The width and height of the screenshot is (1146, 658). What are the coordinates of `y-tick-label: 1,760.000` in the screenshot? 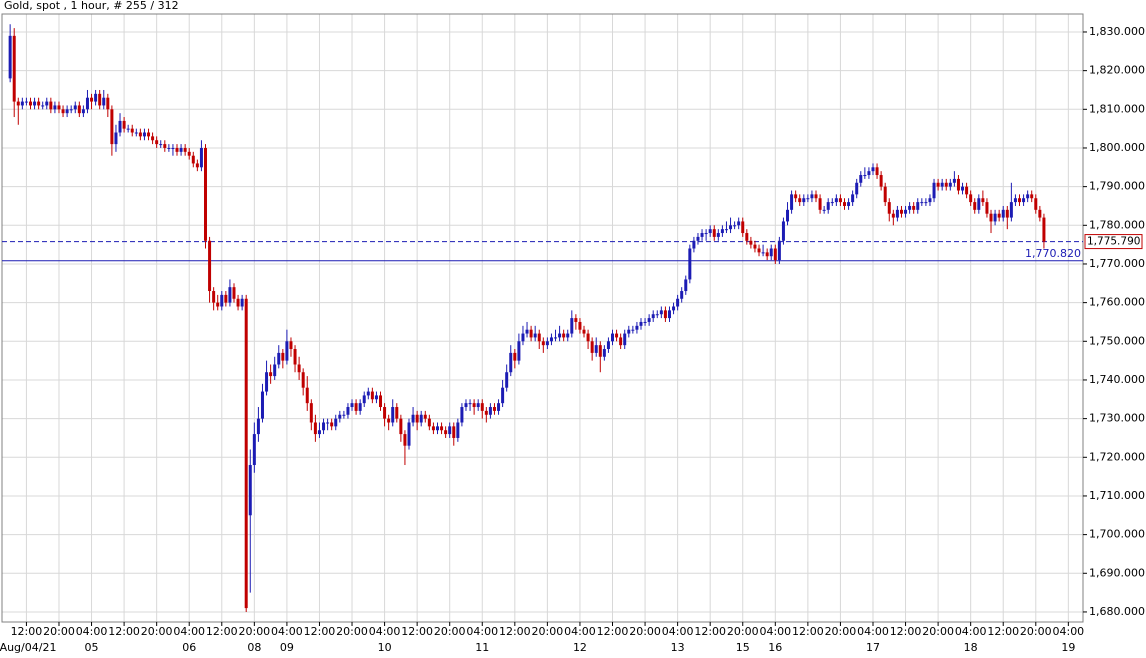 It's located at (1117, 302).